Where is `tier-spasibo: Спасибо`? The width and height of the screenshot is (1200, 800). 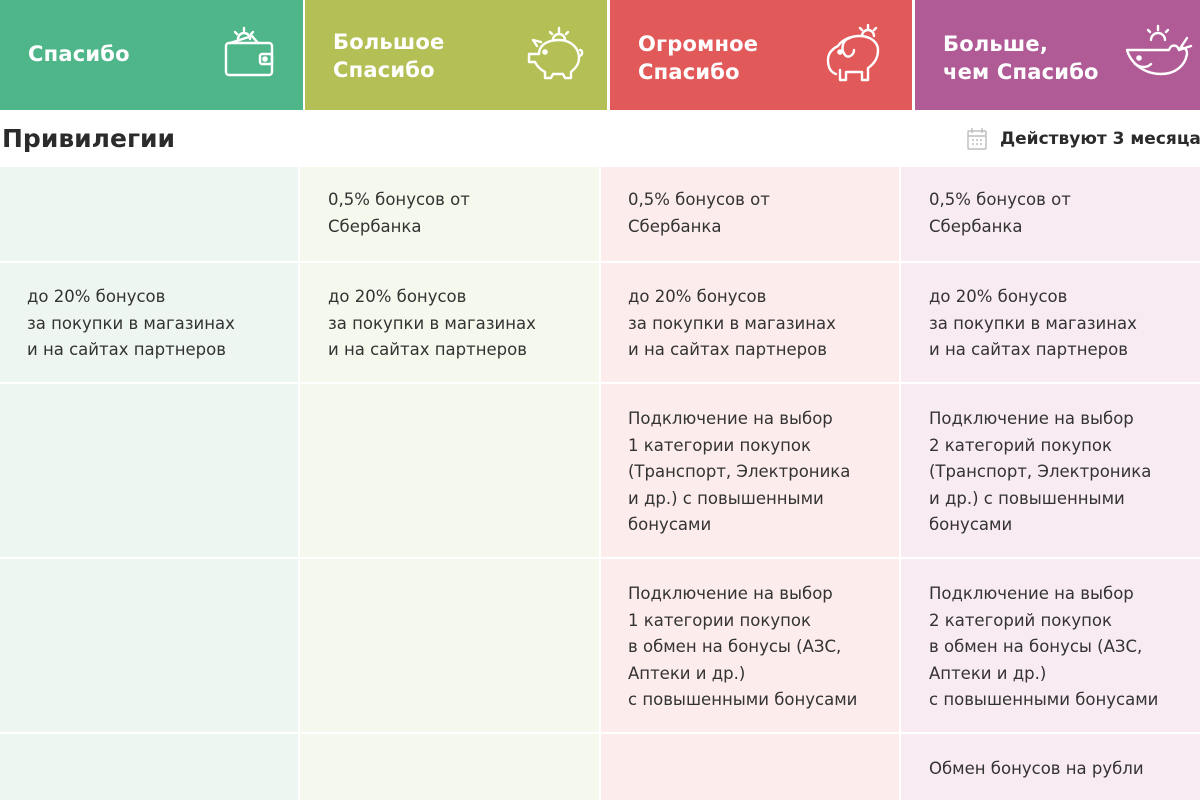 tier-spasibo: Спасибо is located at coordinates (151, 55).